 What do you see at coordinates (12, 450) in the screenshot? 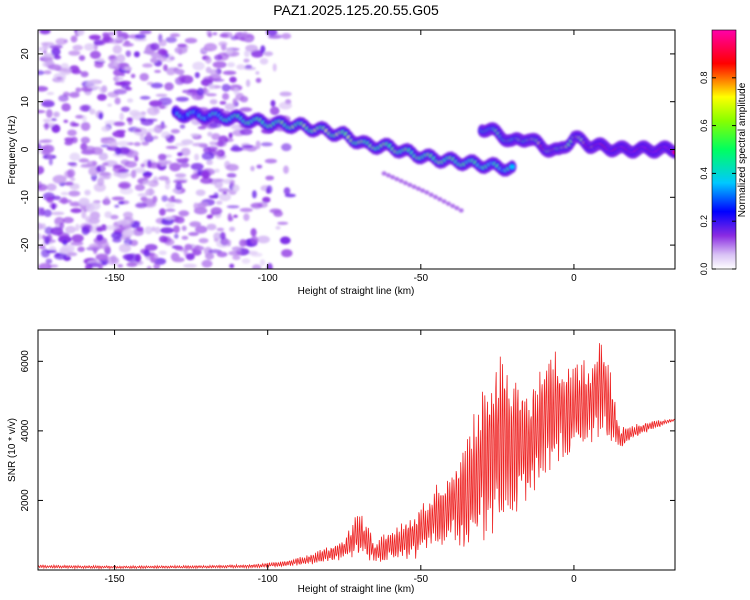
I see `snr-y-label: SNR (10 * v/v)` at bounding box center [12, 450].